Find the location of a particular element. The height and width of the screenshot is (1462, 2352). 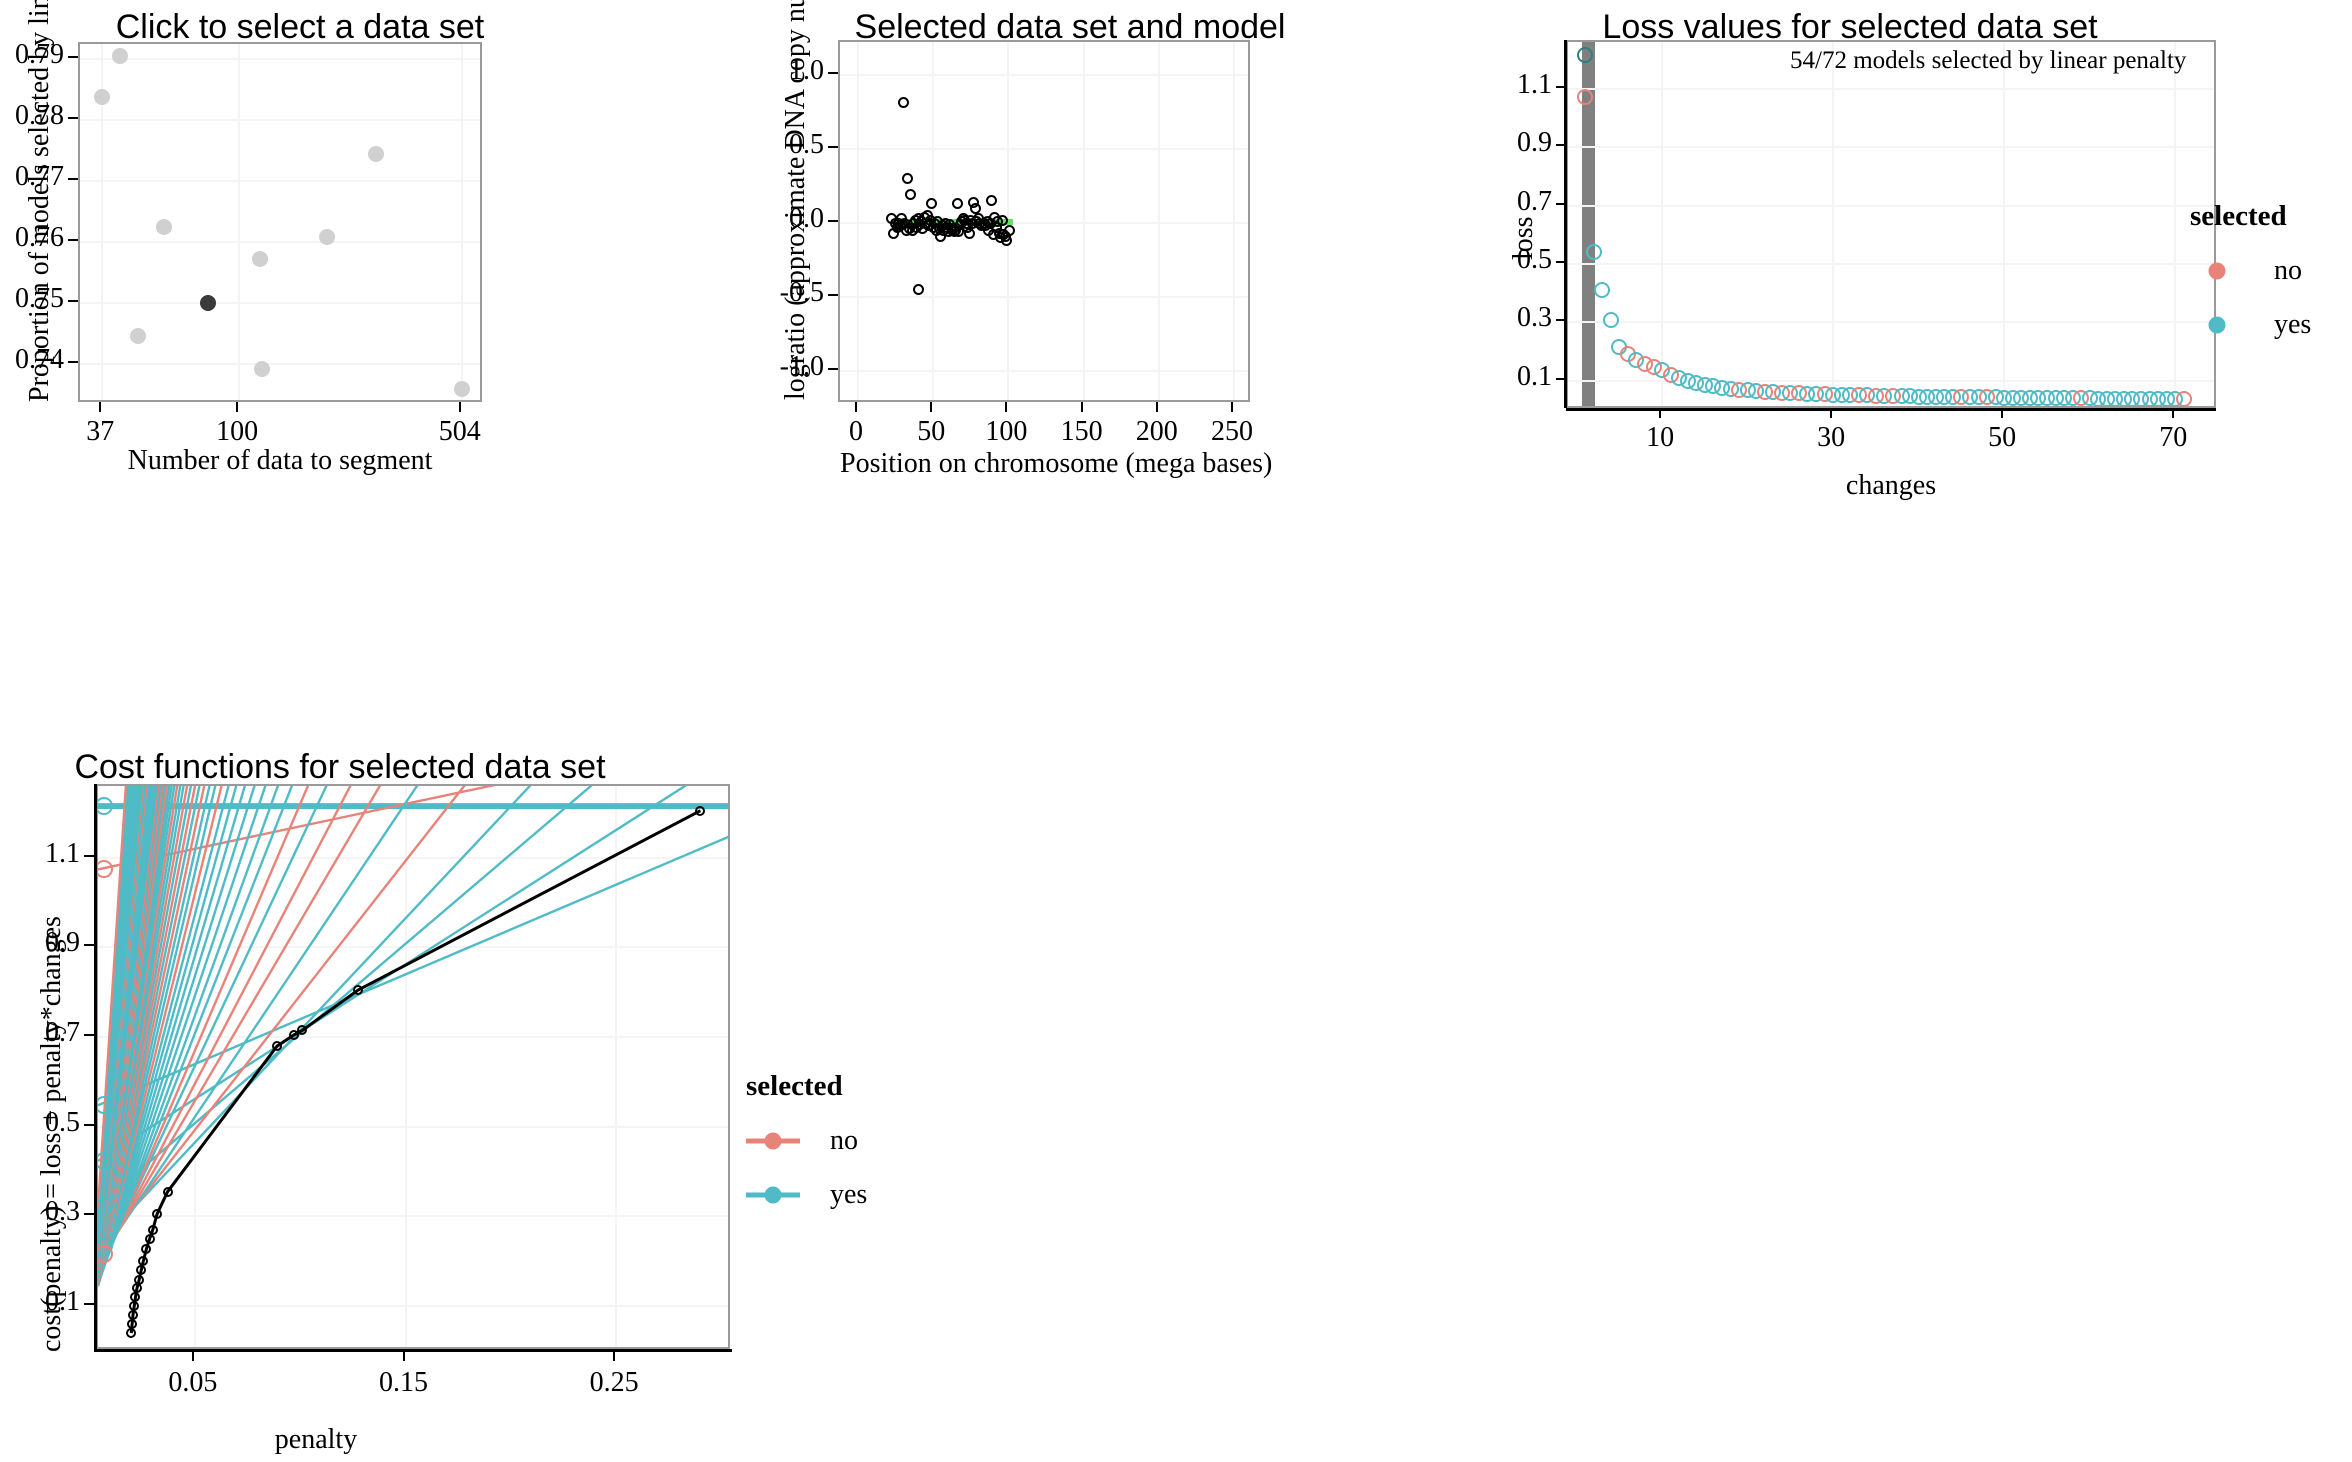

legend-cost-item-no: no is located at coordinates (806, 1141).